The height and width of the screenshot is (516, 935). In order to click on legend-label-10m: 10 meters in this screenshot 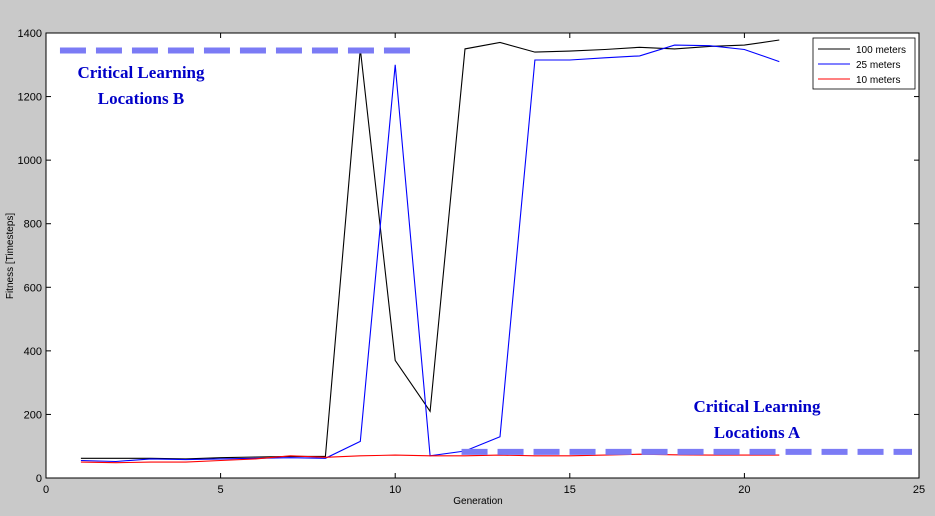, I will do `click(878, 80)`.